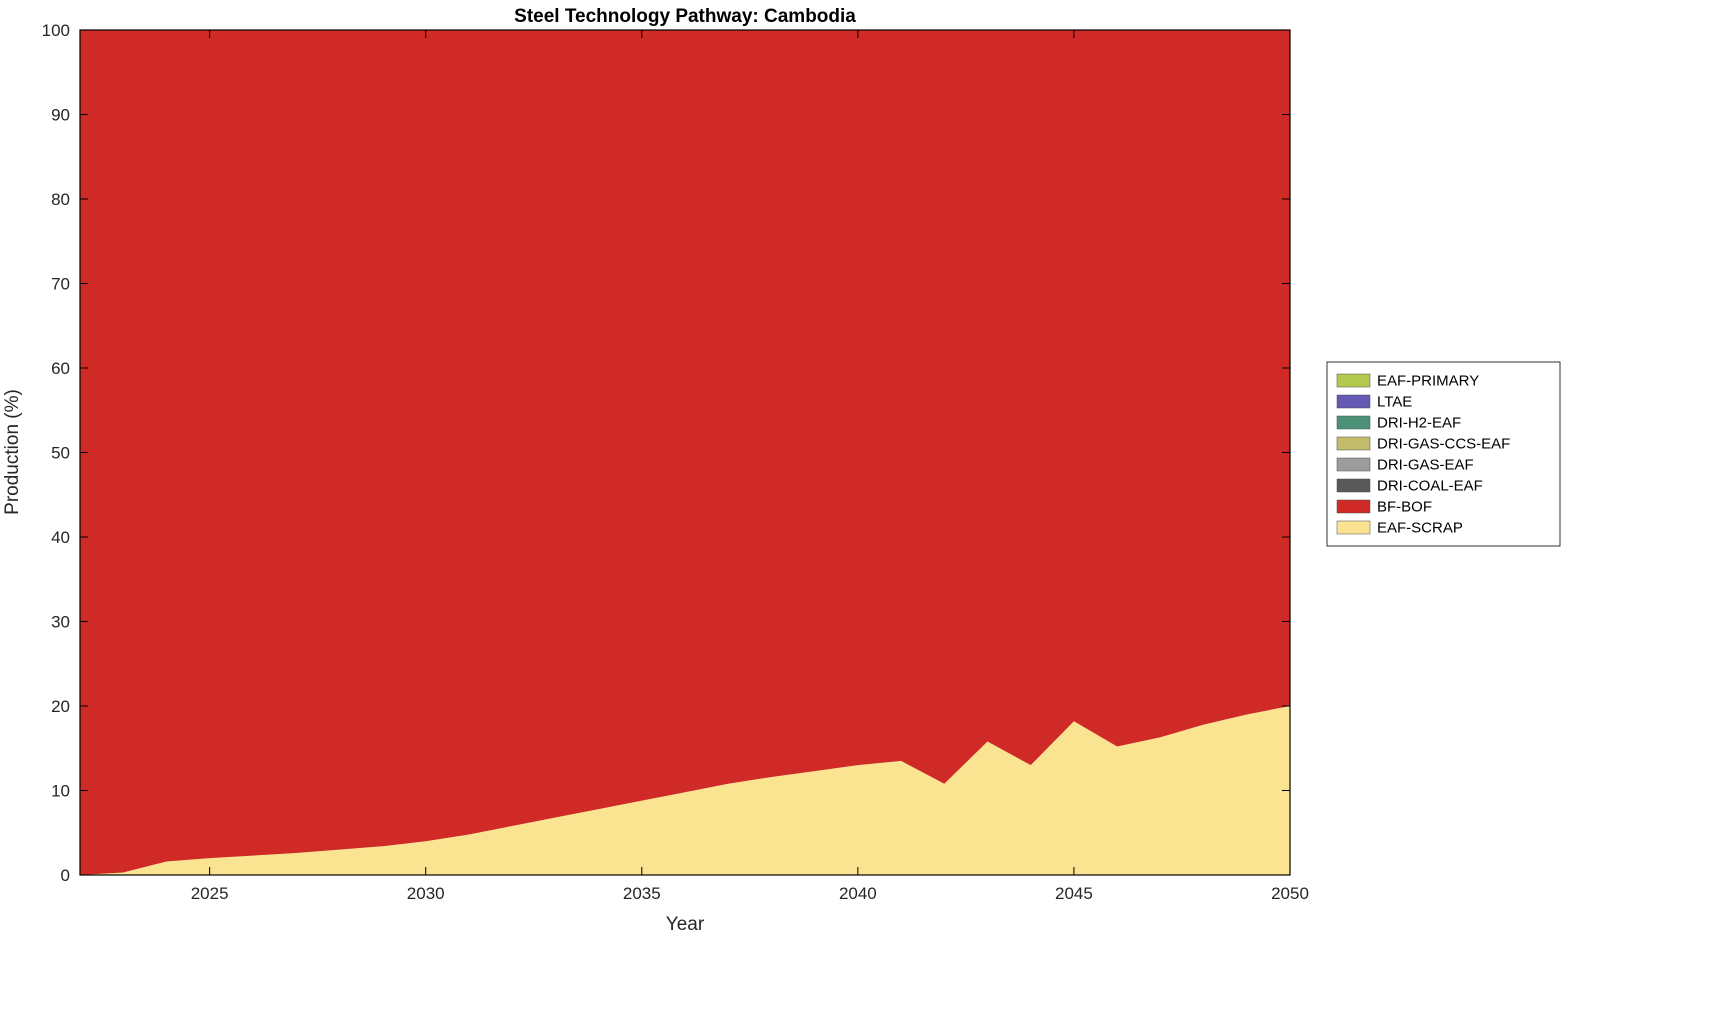  I want to click on area-series-eaf-scrap, so click(685, 790).